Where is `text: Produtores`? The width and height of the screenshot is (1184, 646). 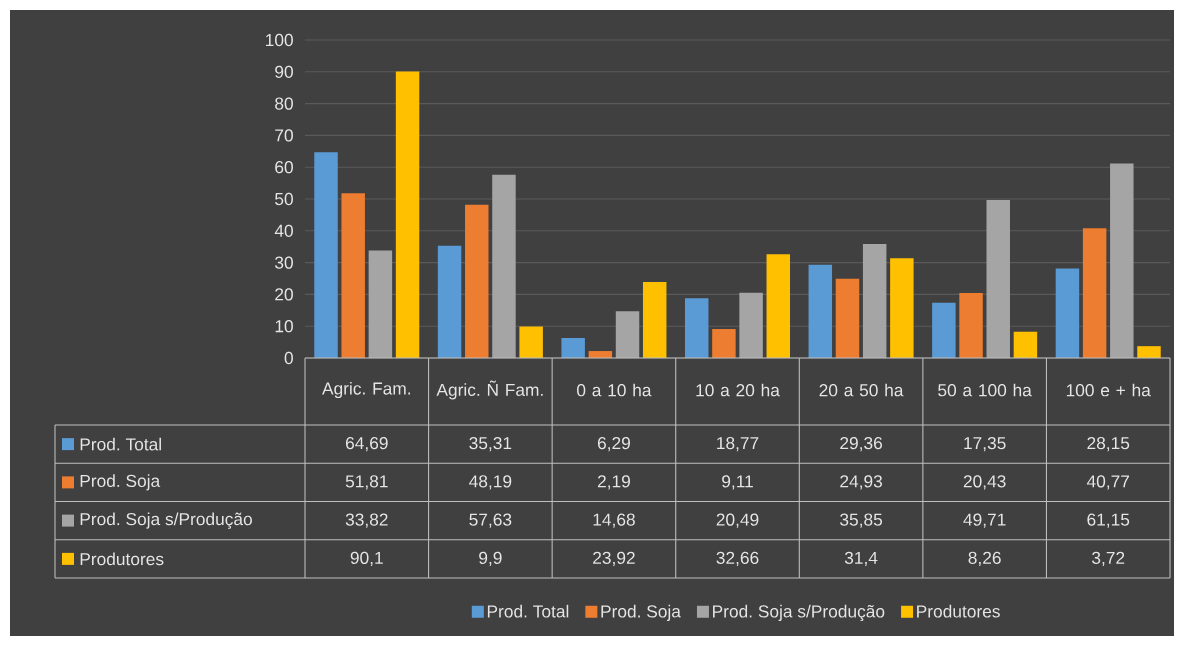
text: Produtores is located at coordinates (122, 559).